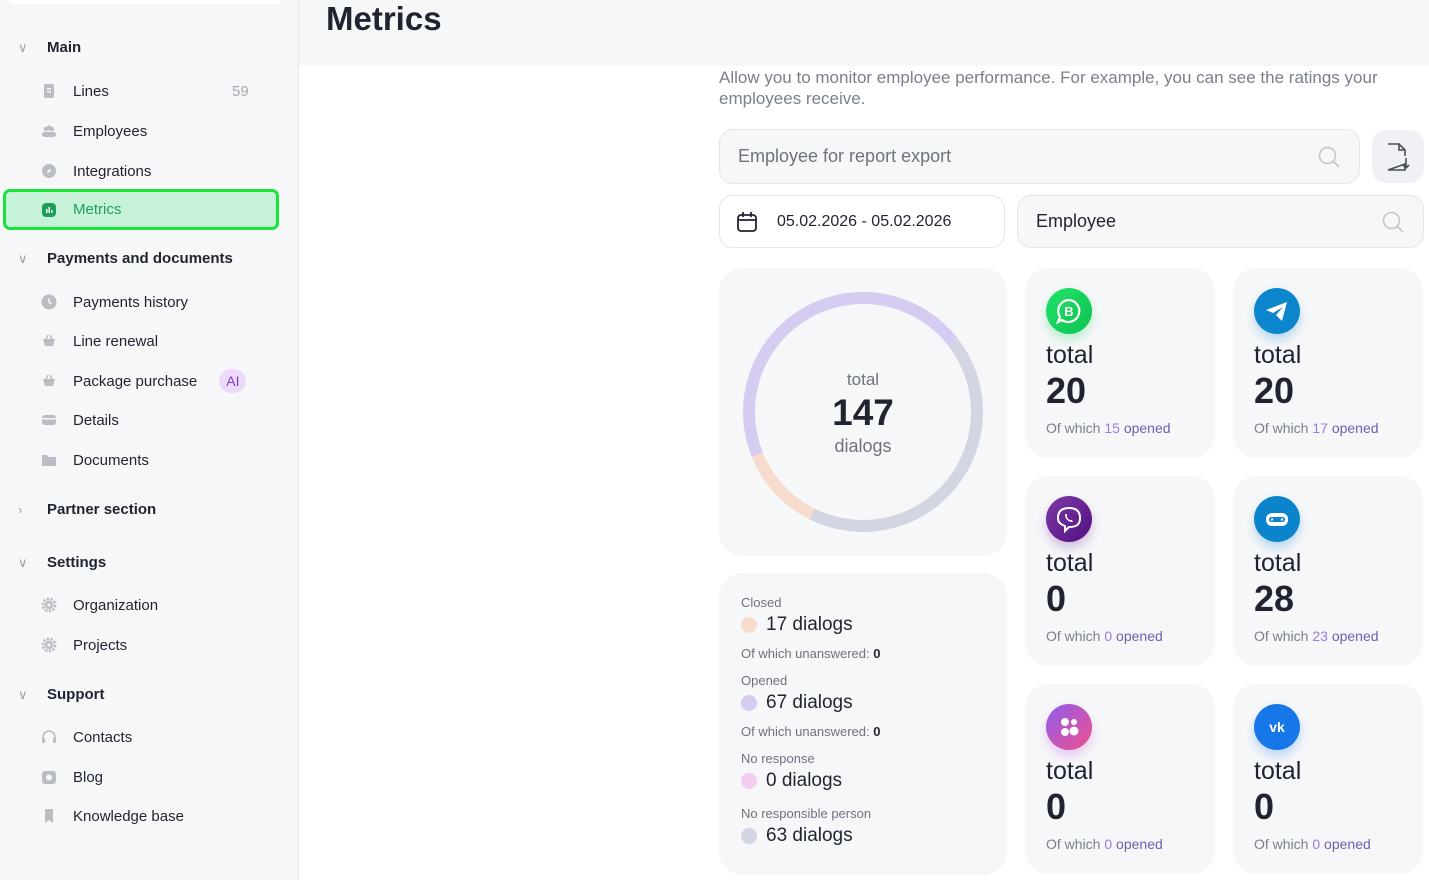 The width and height of the screenshot is (1429, 880). I want to click on legend-label: Closed, so click(761, 602).